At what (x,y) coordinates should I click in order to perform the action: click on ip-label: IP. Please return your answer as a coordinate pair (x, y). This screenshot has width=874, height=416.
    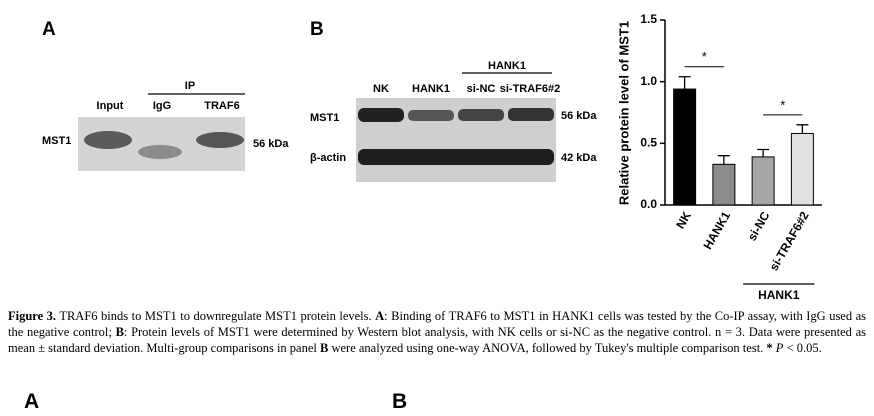
    Looking at the image, I should click on (190, 86).